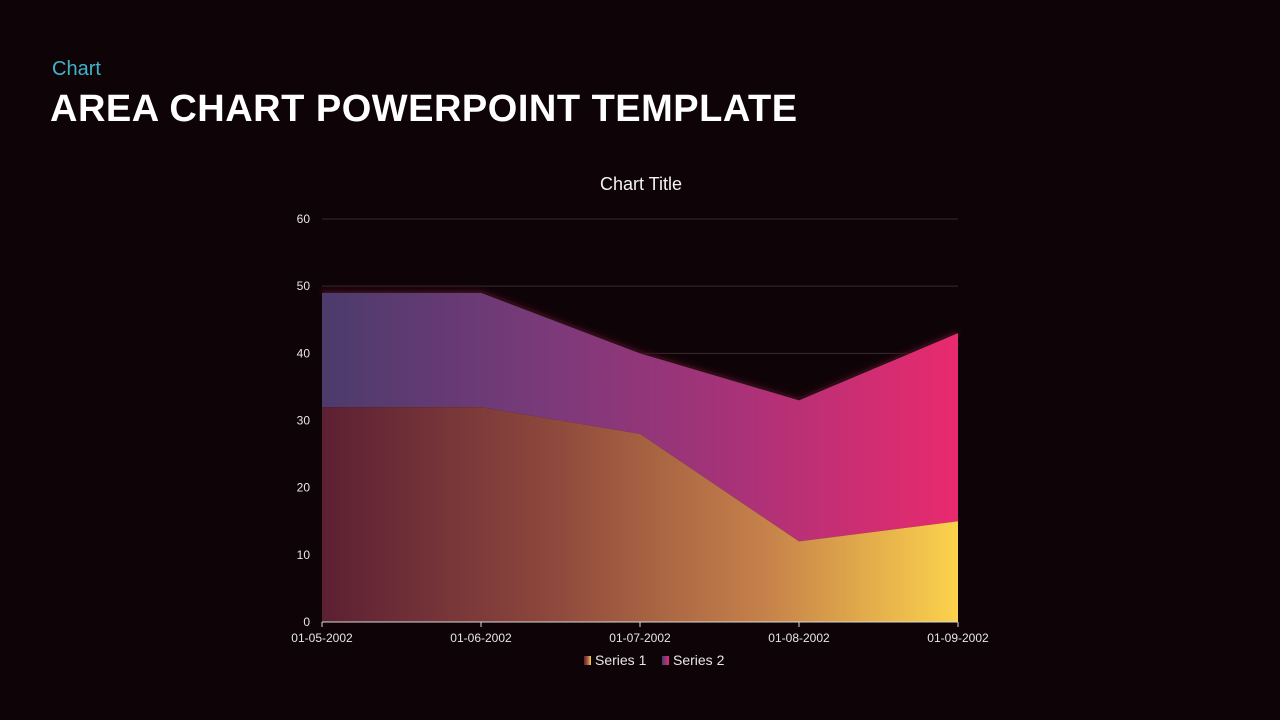  What do you see at coordinates (641, 184) in the screenshot?
I see `chart-title: Chart Title` at bounding box center [641, 184].